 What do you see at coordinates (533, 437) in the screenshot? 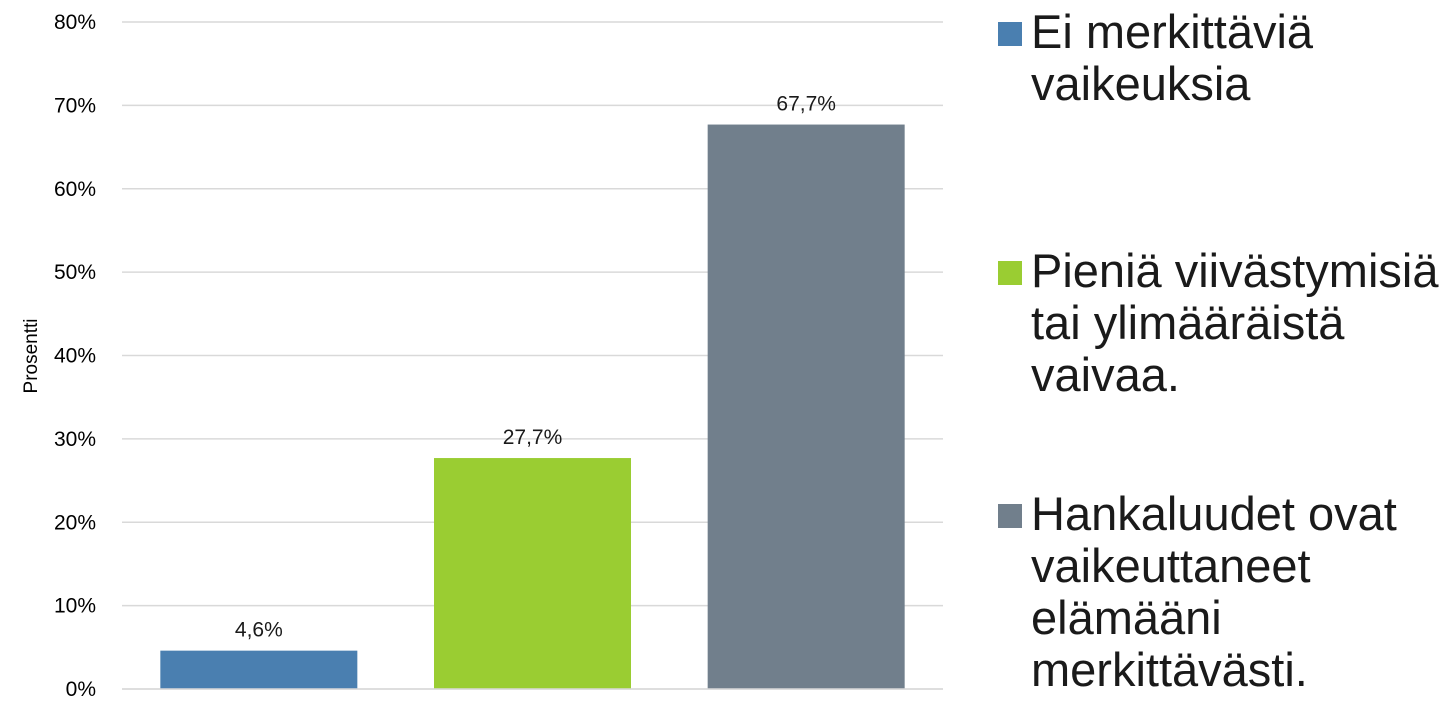
I see `data-label: 27,7%` at bounding box center [533, 437].